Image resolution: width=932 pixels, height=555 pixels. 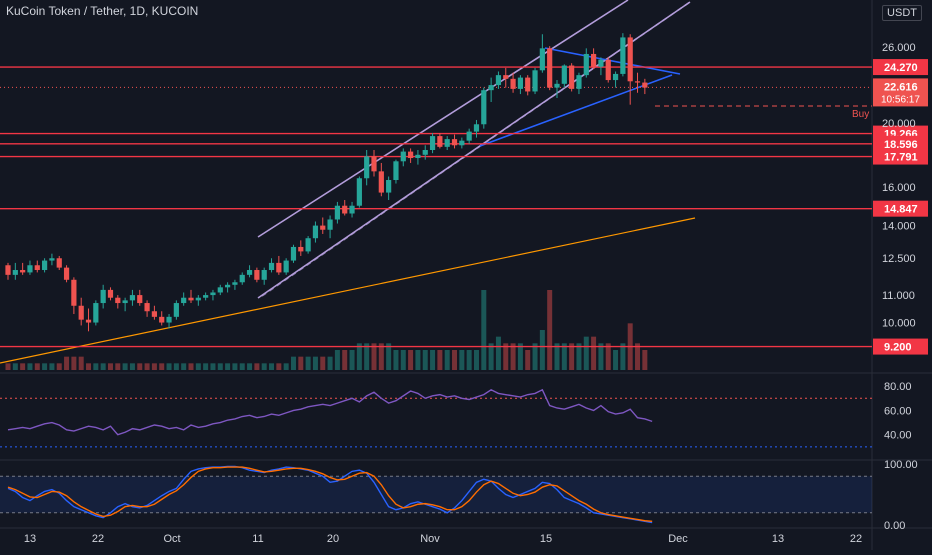 I want to click on price-tick-label: 11.000, so click(x=898, y=296).